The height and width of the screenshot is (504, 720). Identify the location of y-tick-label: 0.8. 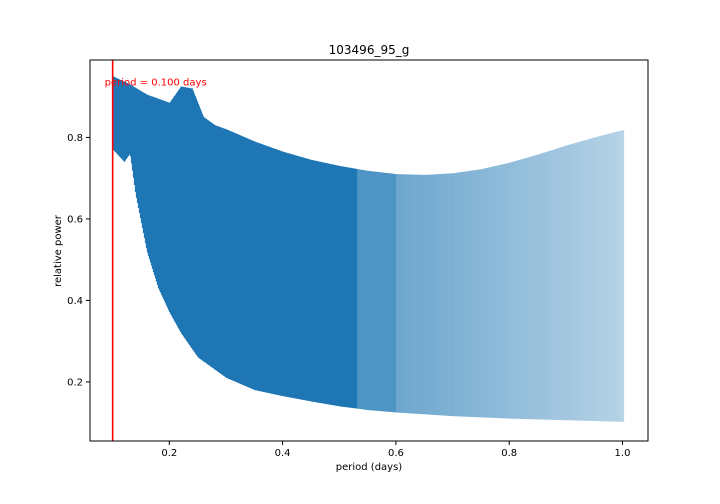
(75, 138).